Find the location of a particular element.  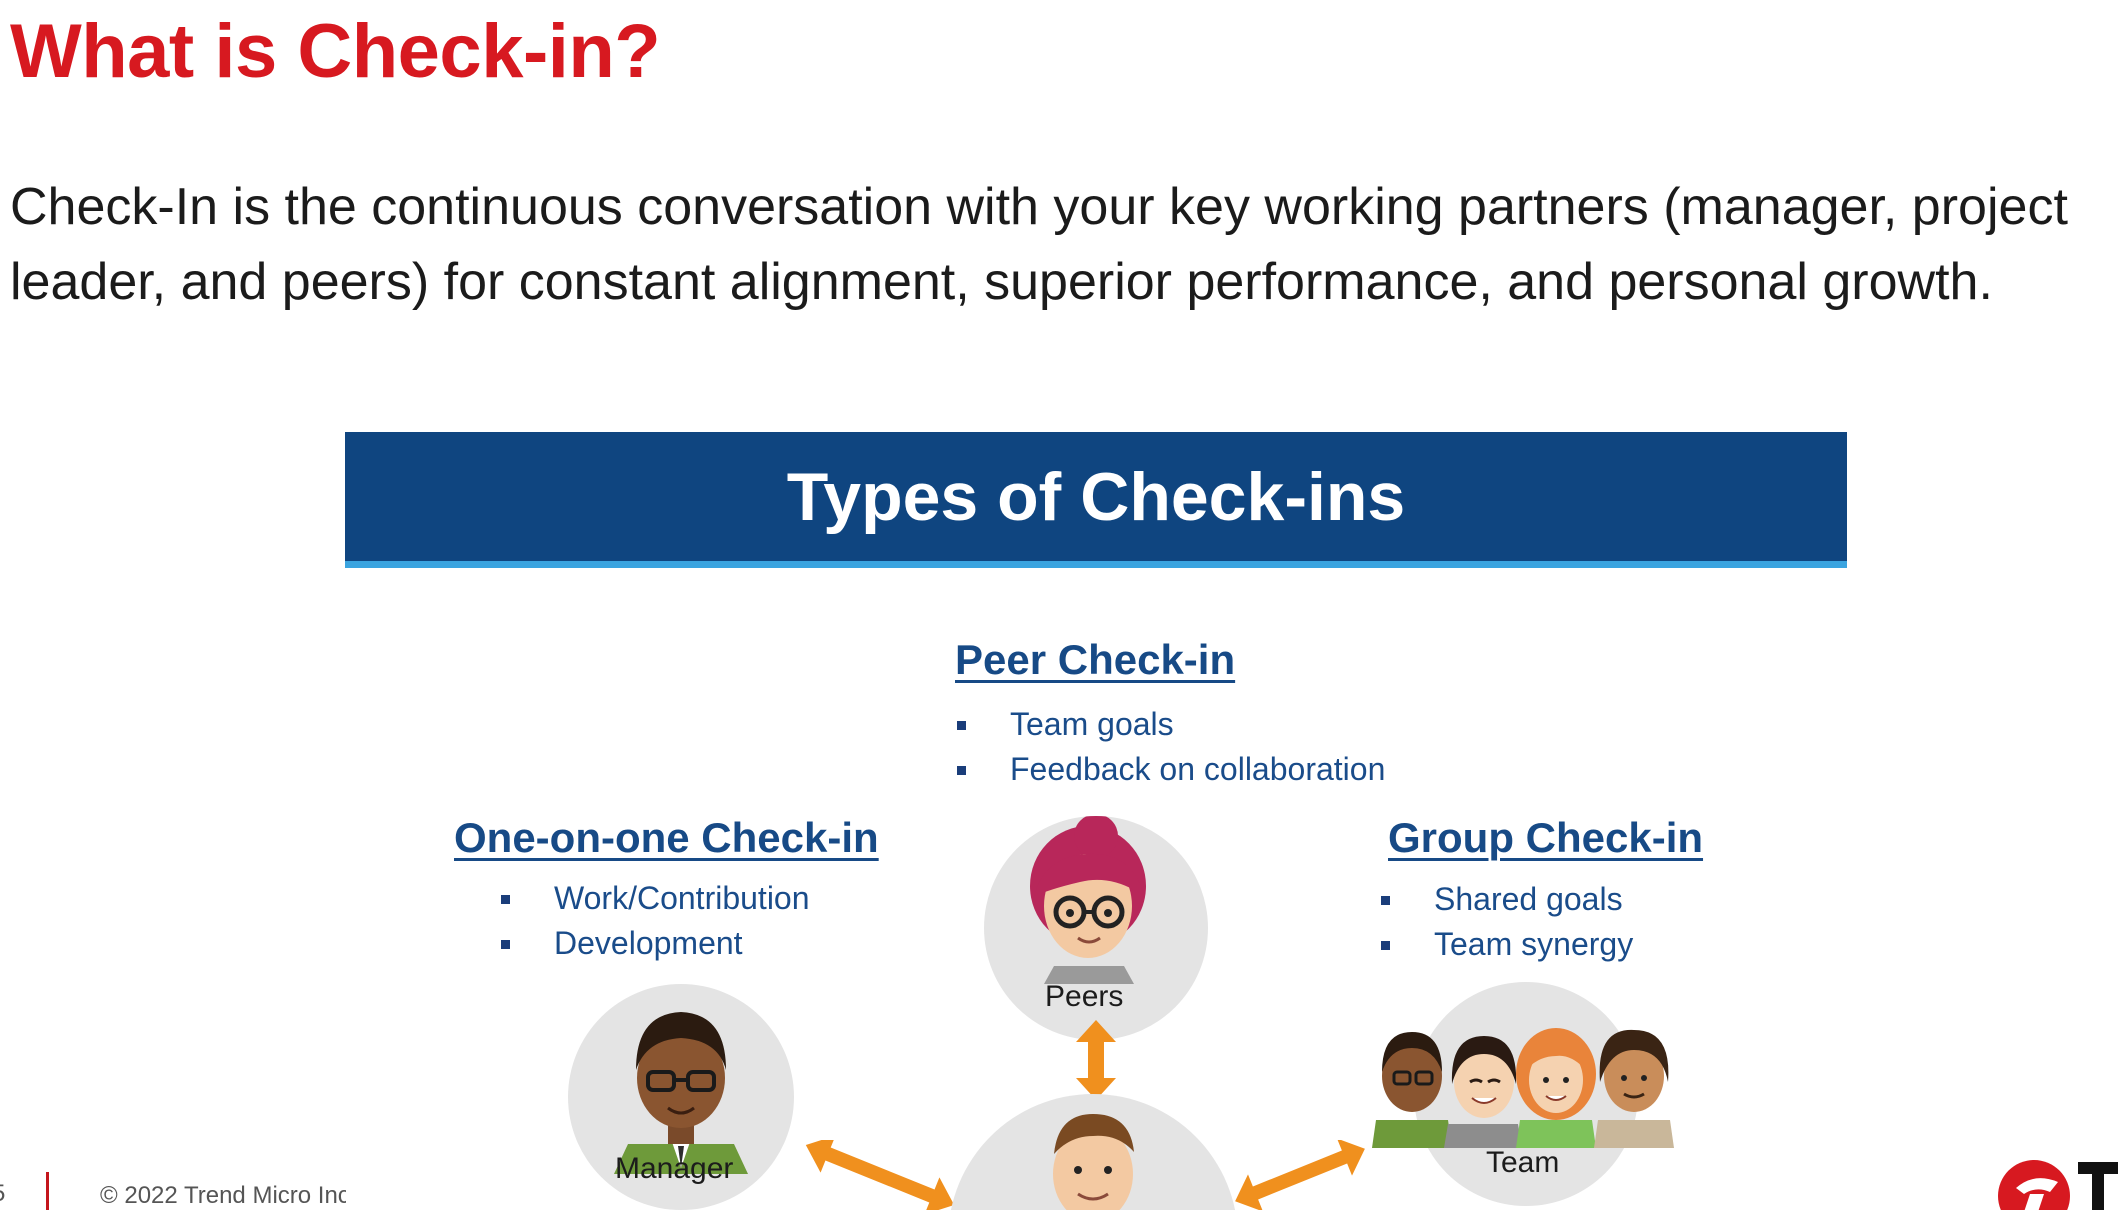

peer-checkin-bullets: Team goals Feedback on collaboration is located at coordinates (1170, 747).